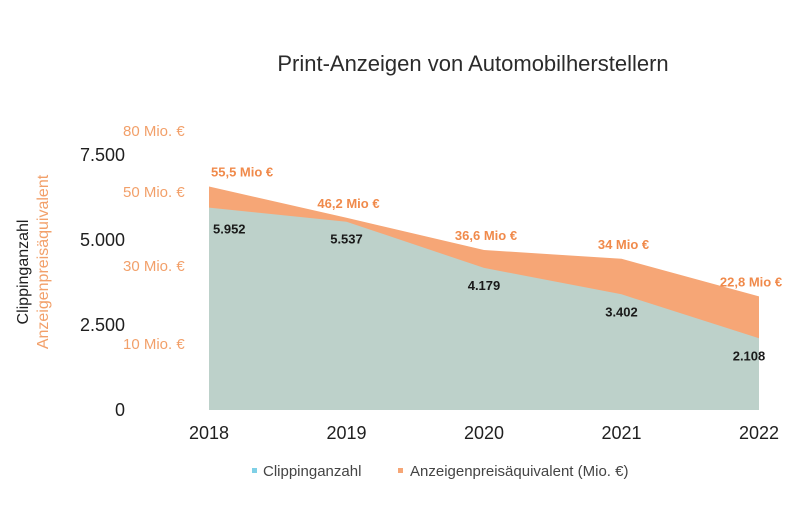 The height and width of the screenshot is (532, 800). What do you see at coordinates (348, 203) in the screenshot?
I see `data-label-anzeigen: 46,2 Mio €` at bounding box center [348, 203].